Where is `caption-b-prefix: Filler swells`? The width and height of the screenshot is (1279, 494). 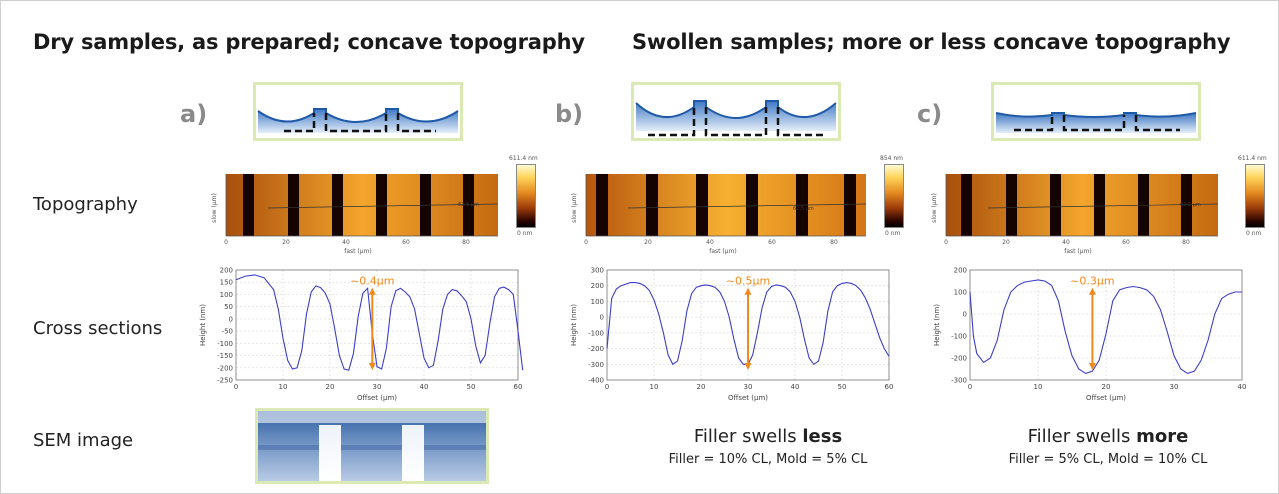 caption-b-prefix: Filler swells is located at coordinates (748, 436).